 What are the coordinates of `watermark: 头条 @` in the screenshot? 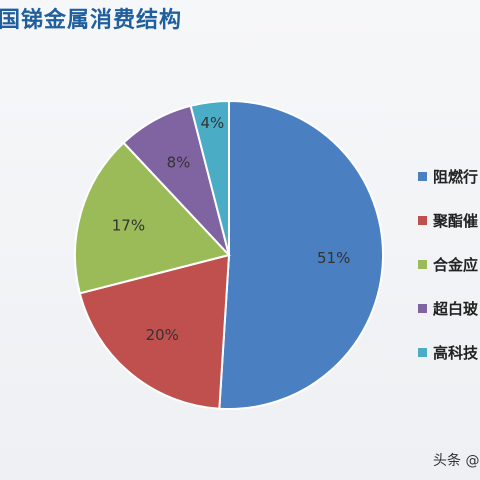 It's located at (456, 461).